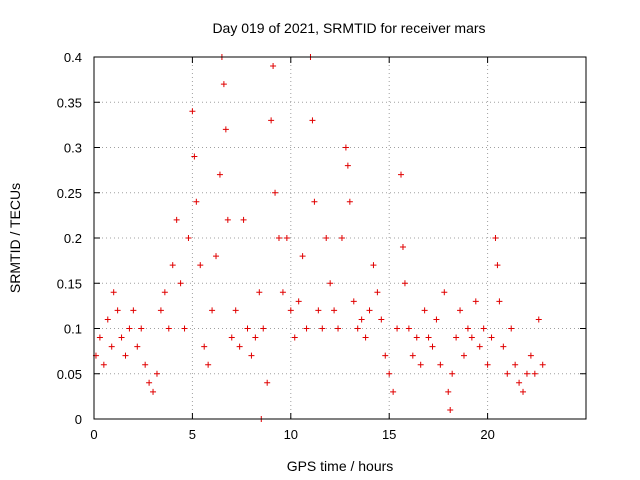 Image resolution: width=640 pixels, height=480 pixels. What do you see at coordinates (340, 466) in the screenshot?
I see `x-axis-label: GPS time / hours` at bounding box center [340, 466].